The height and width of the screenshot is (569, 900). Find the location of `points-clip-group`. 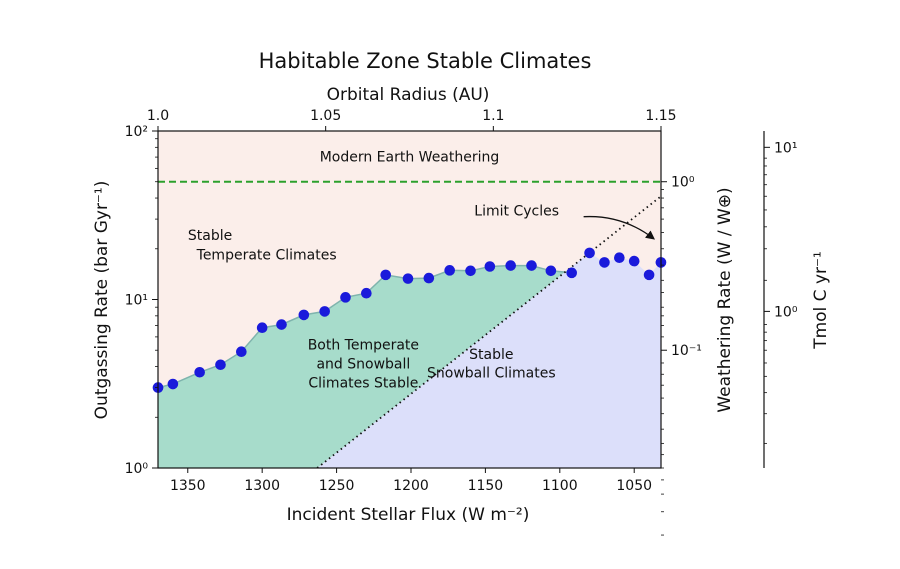

points-clip-group is located at coordinates (409, 320).